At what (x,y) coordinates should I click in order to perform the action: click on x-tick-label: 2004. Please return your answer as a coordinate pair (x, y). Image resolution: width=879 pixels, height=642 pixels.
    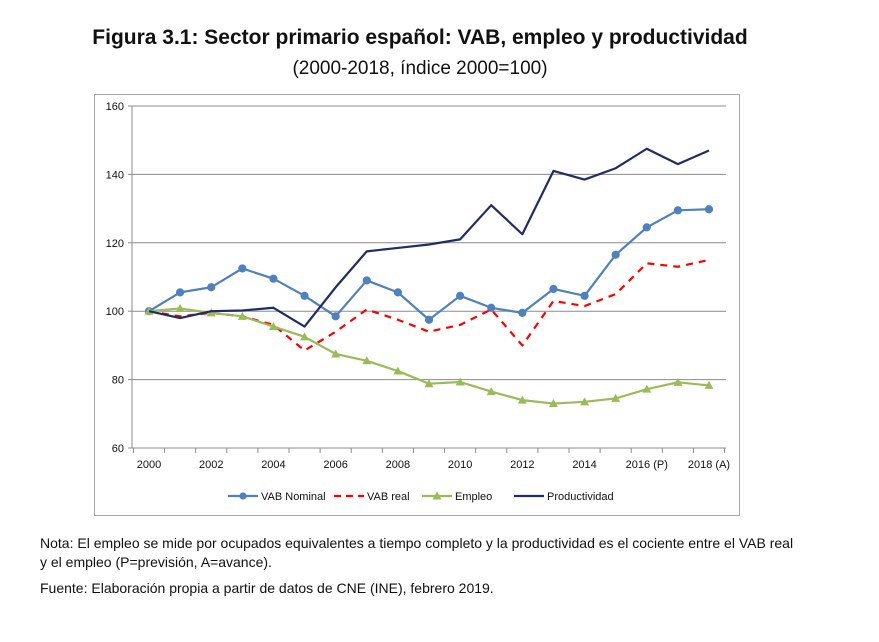
    Looking at the image, I should click on (273, 465).